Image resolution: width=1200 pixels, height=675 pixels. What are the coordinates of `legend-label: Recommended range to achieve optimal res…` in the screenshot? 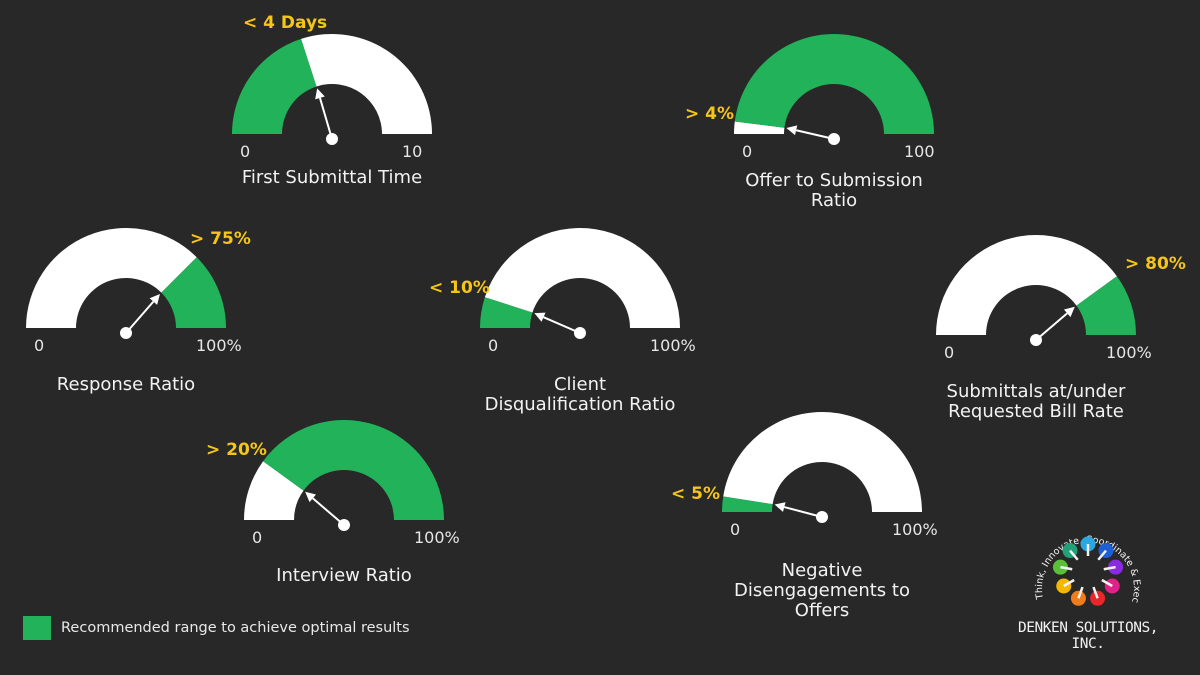 It's located at (235, 628).